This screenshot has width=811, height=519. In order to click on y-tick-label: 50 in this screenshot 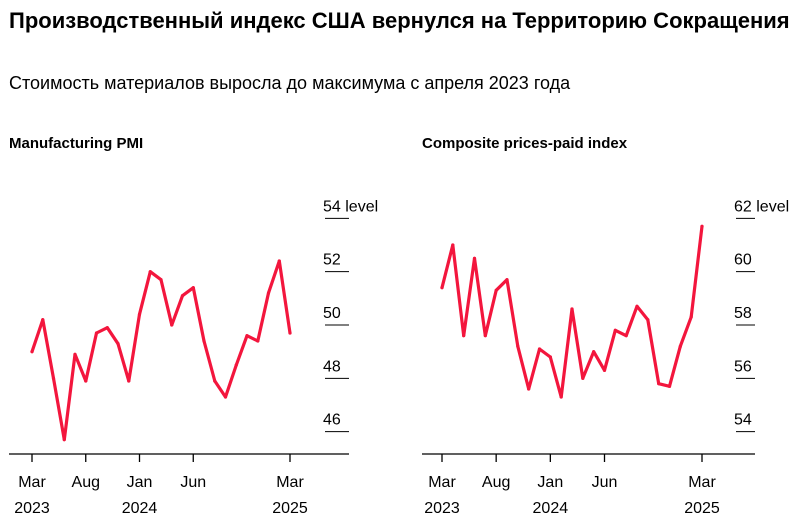, I will do `click(332, 313)`.